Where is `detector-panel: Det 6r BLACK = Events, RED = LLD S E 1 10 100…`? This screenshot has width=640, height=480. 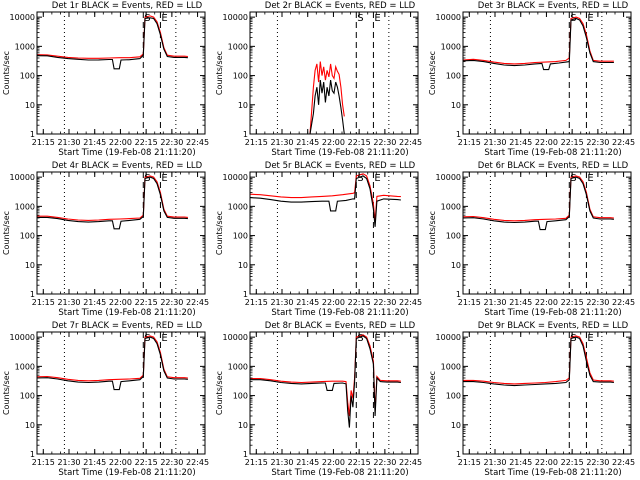 detector-panel: Det 6r BLACK = Events, RED = LLD S E 1 10 100… is located at coordinates (531, 239).